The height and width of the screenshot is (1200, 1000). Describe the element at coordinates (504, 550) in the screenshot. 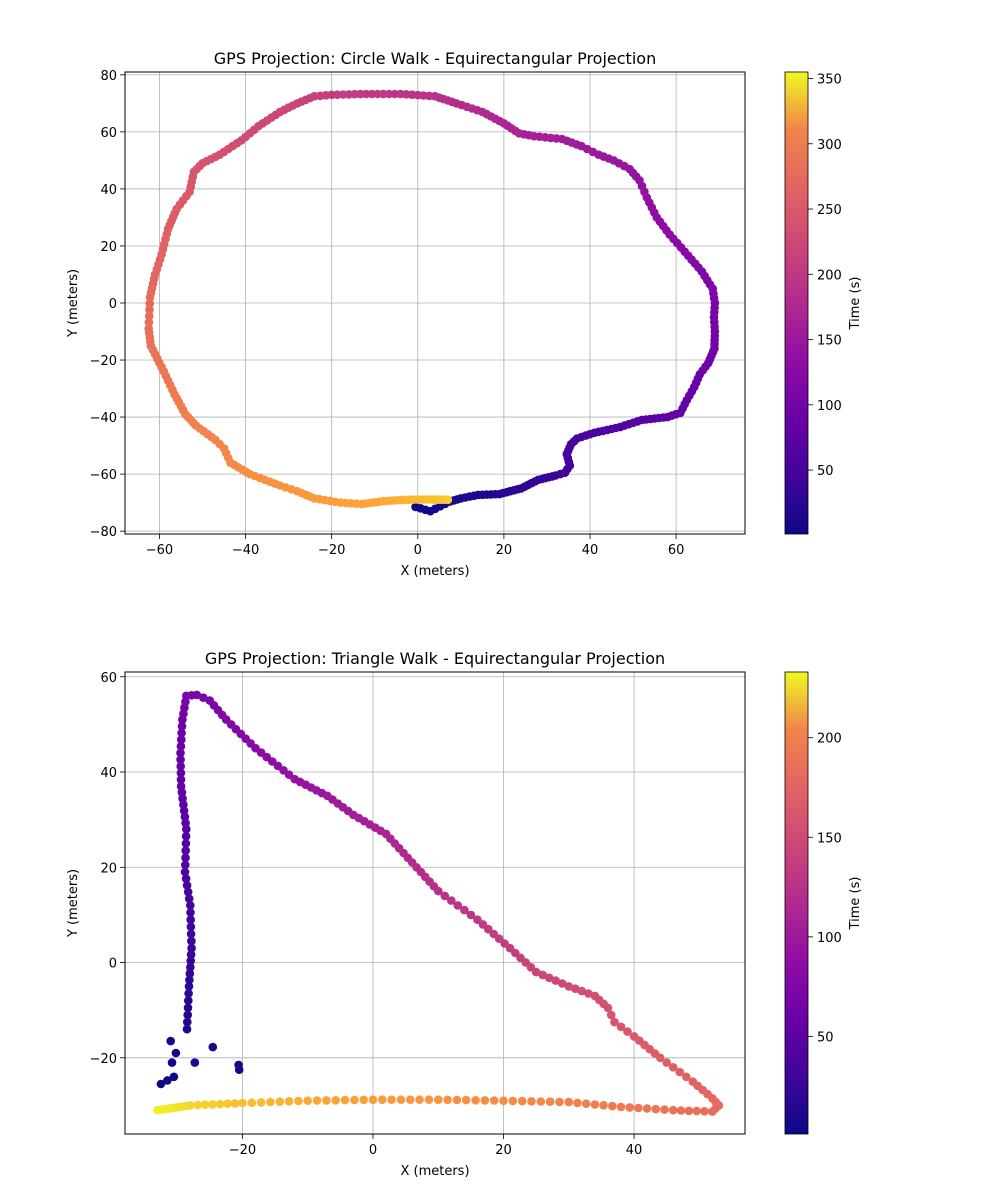

I see `x-tick-label: 20` at that location.